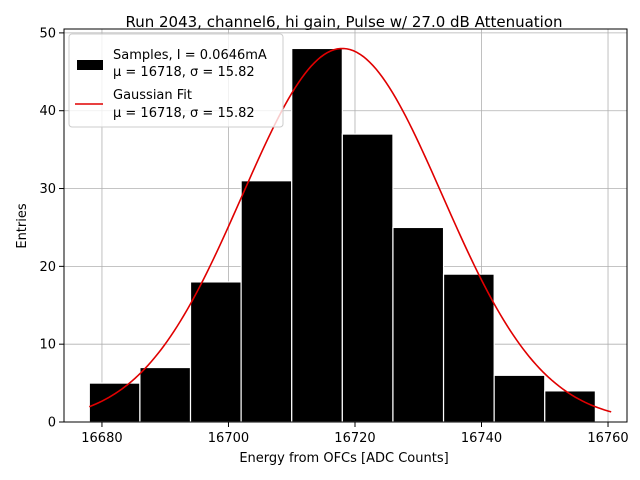  Describe the element at coordinates (47, 111) in the screenshot. I see `y-tick-label: 40` at that location.